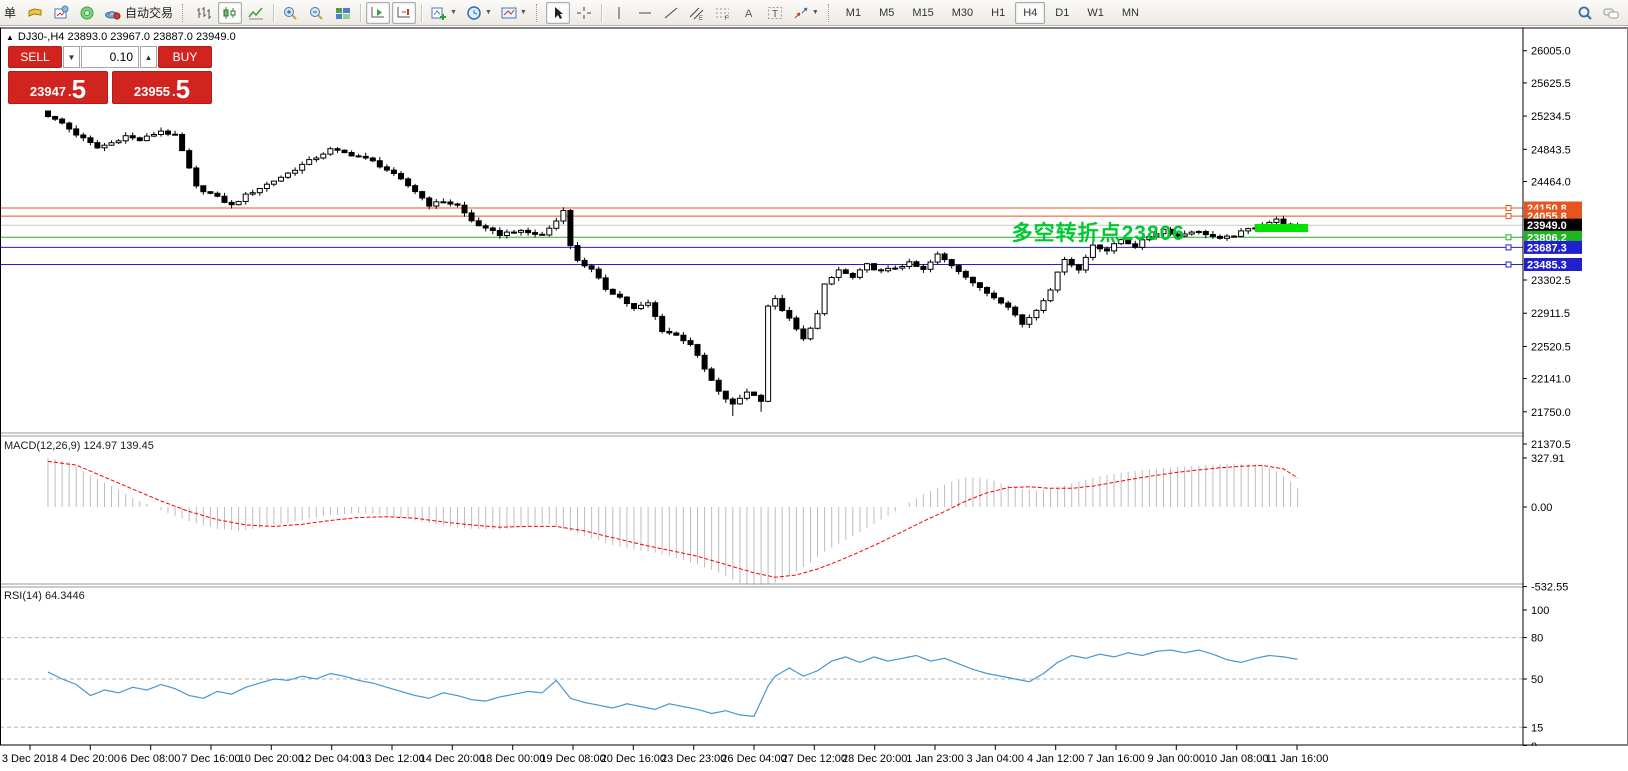 The height and width of the screenshot is (771, 1628). Describe the element at coordinates (110, 75) in the screenshot. I see `one-click-trading-panel: SELL ▼ 0.10 ▲ BUY 23947. 5 23955. 5` at that location.